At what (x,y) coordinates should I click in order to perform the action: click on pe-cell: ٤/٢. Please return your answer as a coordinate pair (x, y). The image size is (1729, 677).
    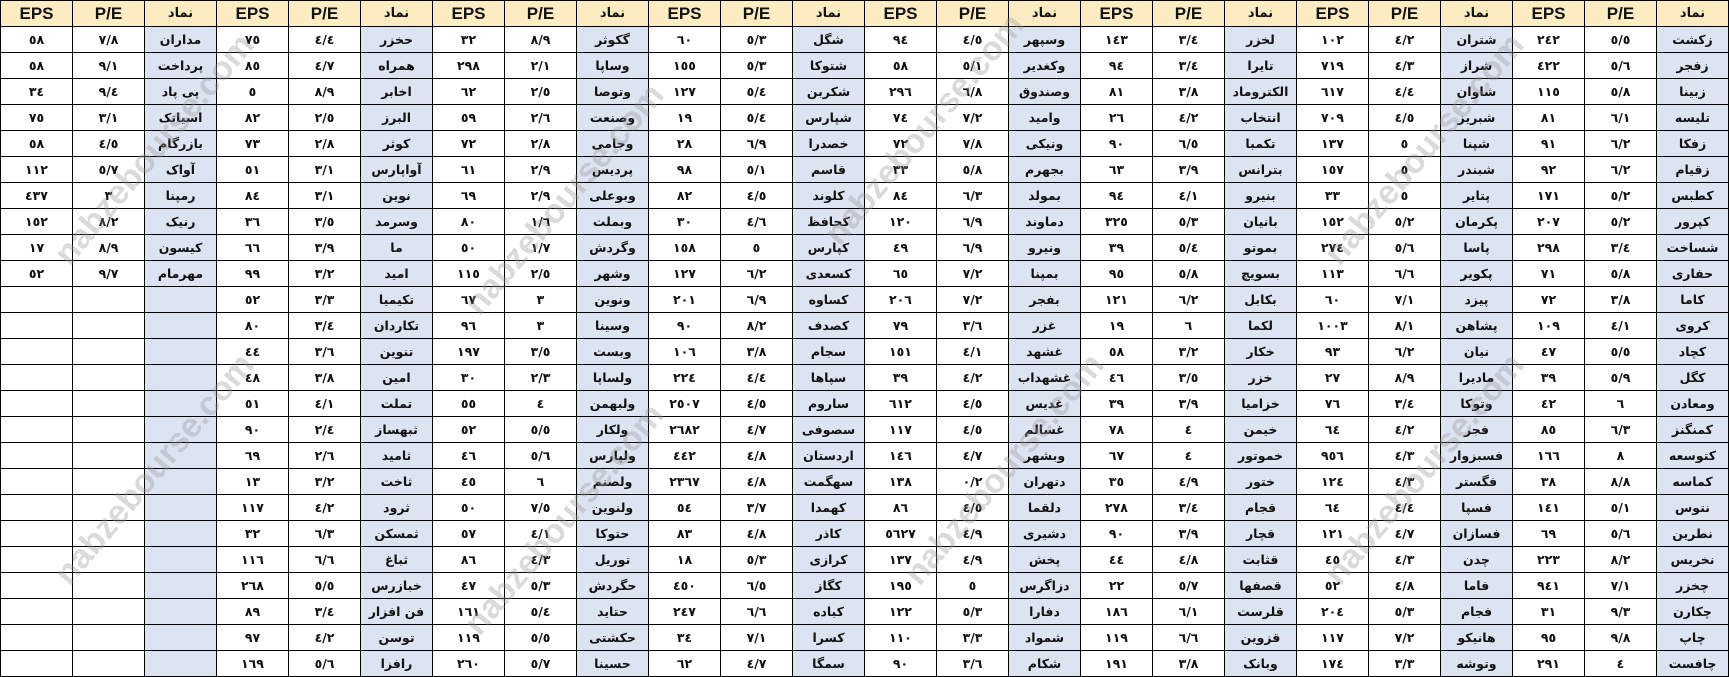
    Looking at the image, I should click on (1188, 117).